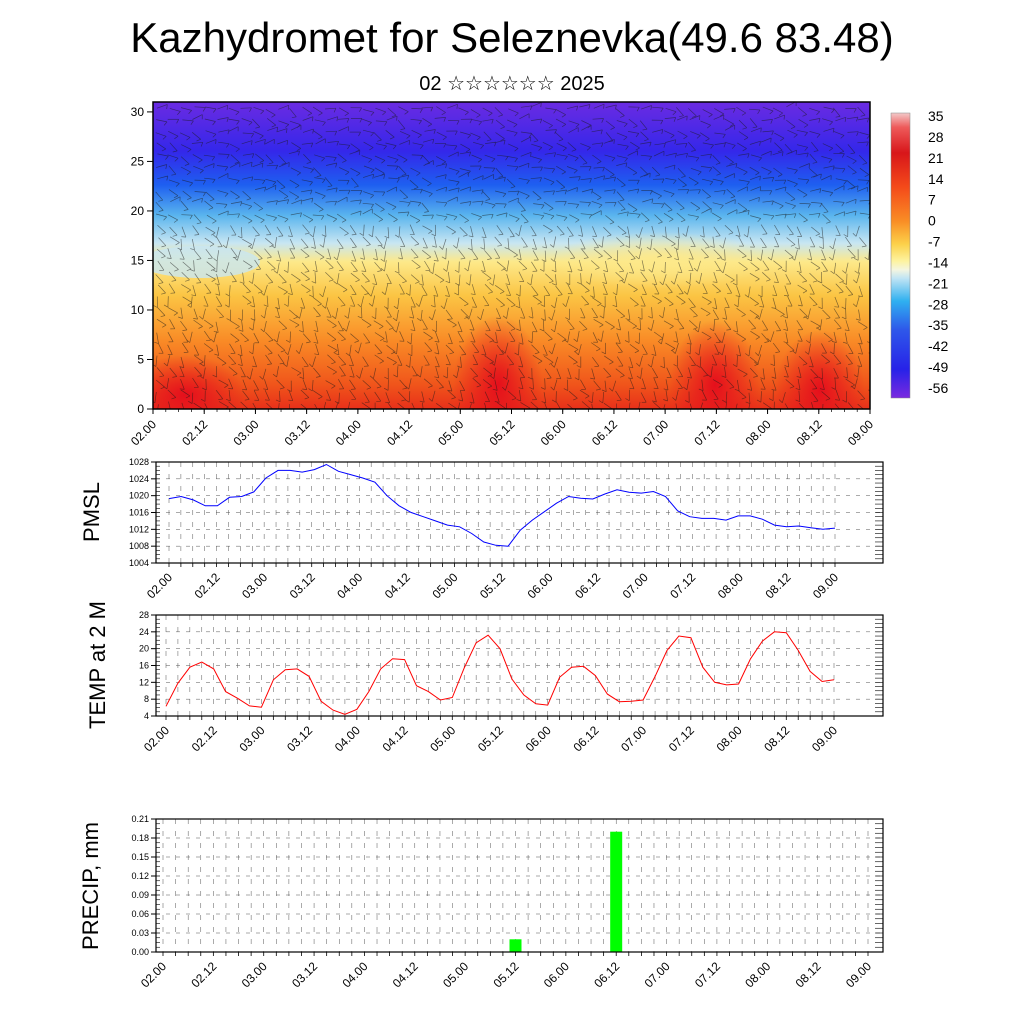 The width and height of the screenshot is (1024, 1024). I want to click on colorbar-label: 7, so click(932, 200).